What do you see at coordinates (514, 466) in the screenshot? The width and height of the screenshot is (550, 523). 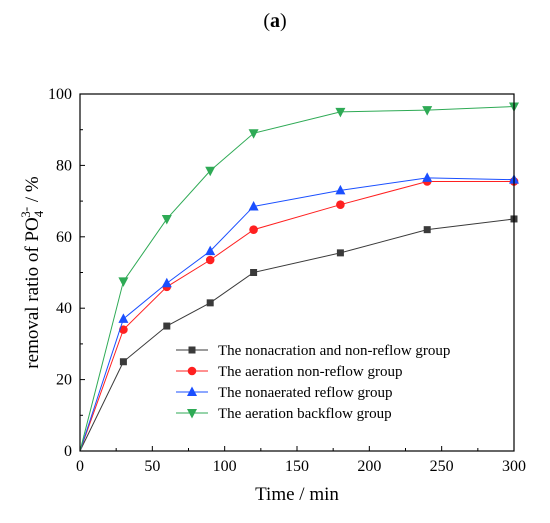 I see `x-tick-label: 300` at bounding box center [514, 466].